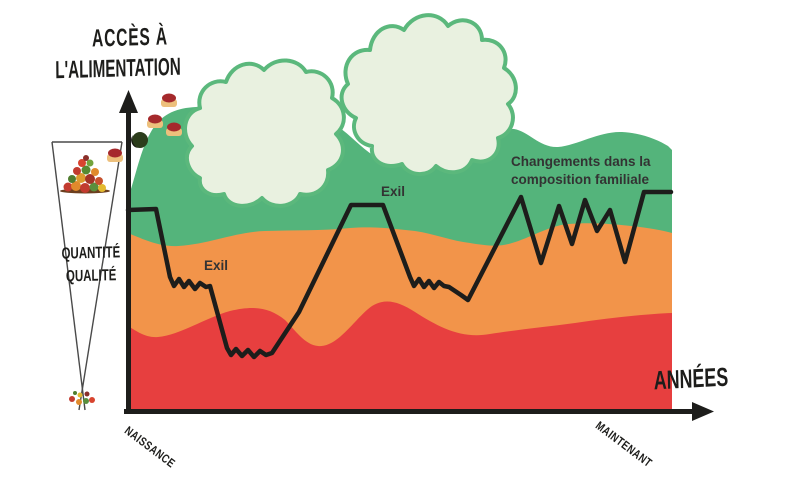 The height and width of the screenshot is (496, 800). Describe the element at coordinates (428, 94) in the screenshot. I see `cloud-right` at that location.